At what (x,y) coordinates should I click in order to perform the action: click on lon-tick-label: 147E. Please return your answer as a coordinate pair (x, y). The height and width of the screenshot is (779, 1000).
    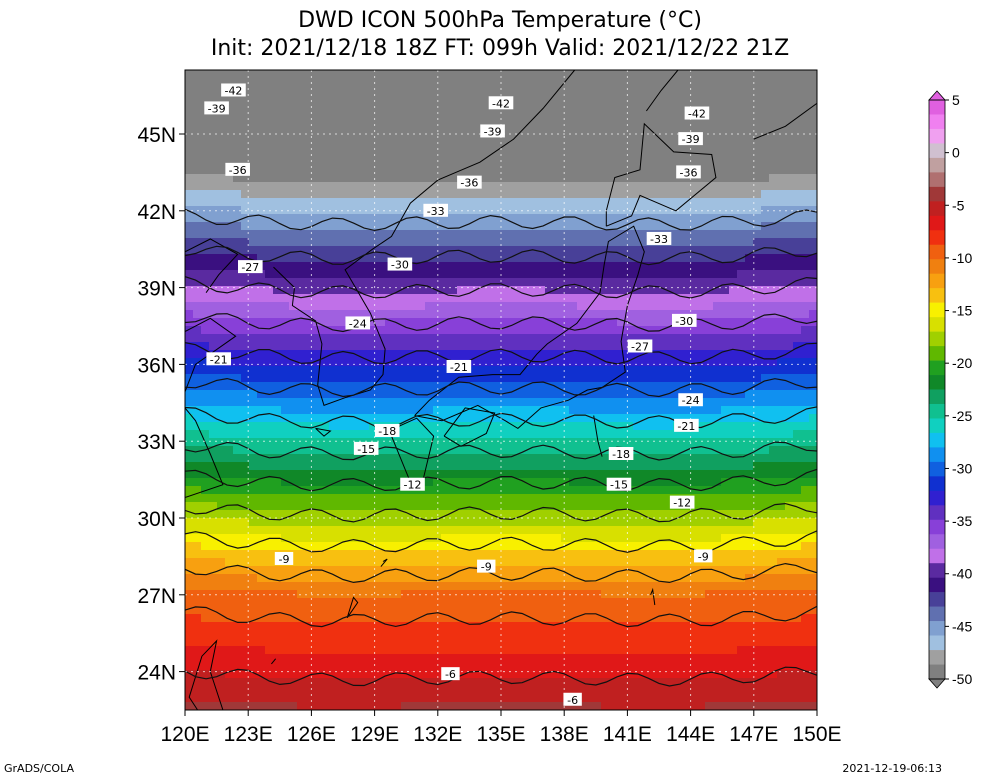
    Looking at the image, I should click on (753, 734).